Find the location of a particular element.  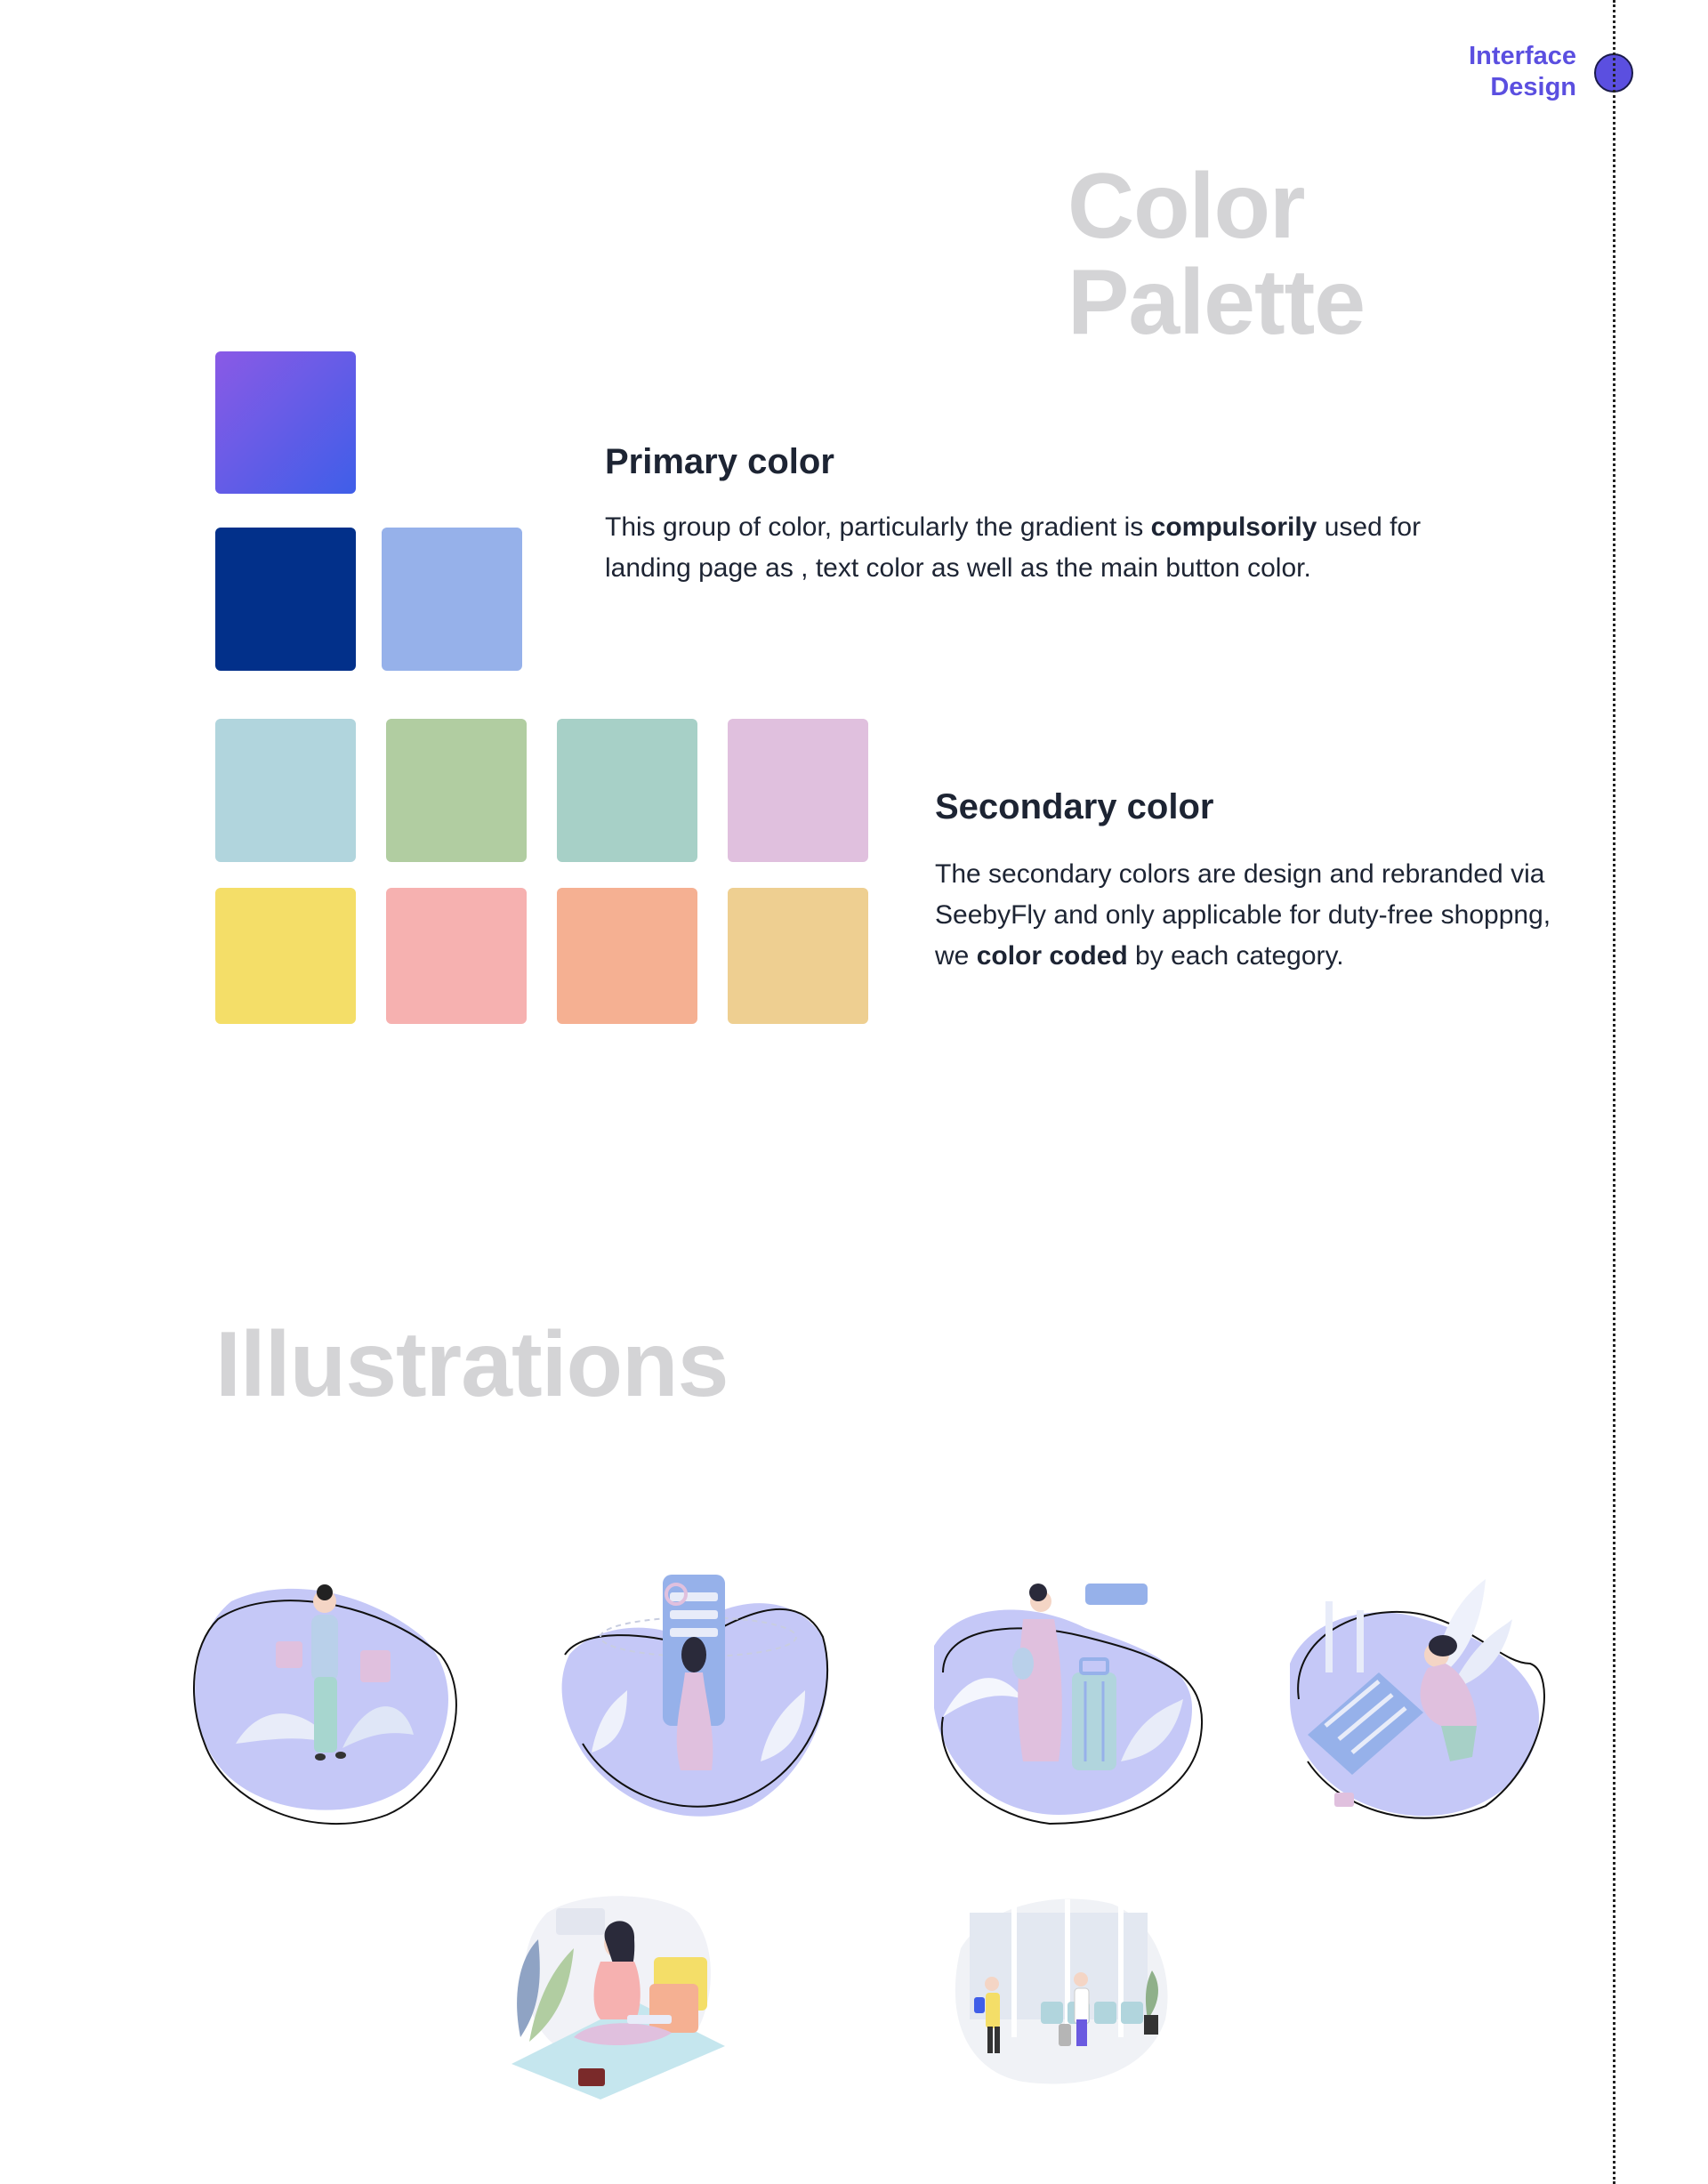

phone-search-illustration is located at coordinates (695, 1696).